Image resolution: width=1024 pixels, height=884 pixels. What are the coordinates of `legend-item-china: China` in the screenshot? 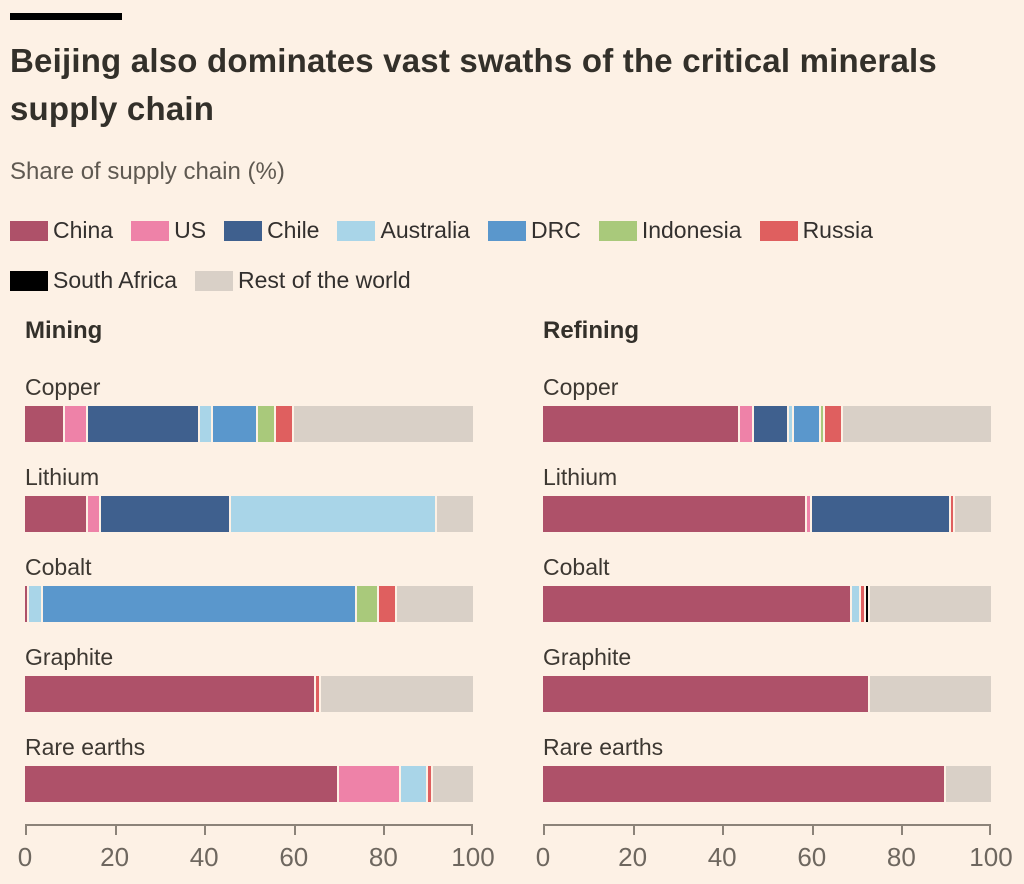 It's located at (61, 230).